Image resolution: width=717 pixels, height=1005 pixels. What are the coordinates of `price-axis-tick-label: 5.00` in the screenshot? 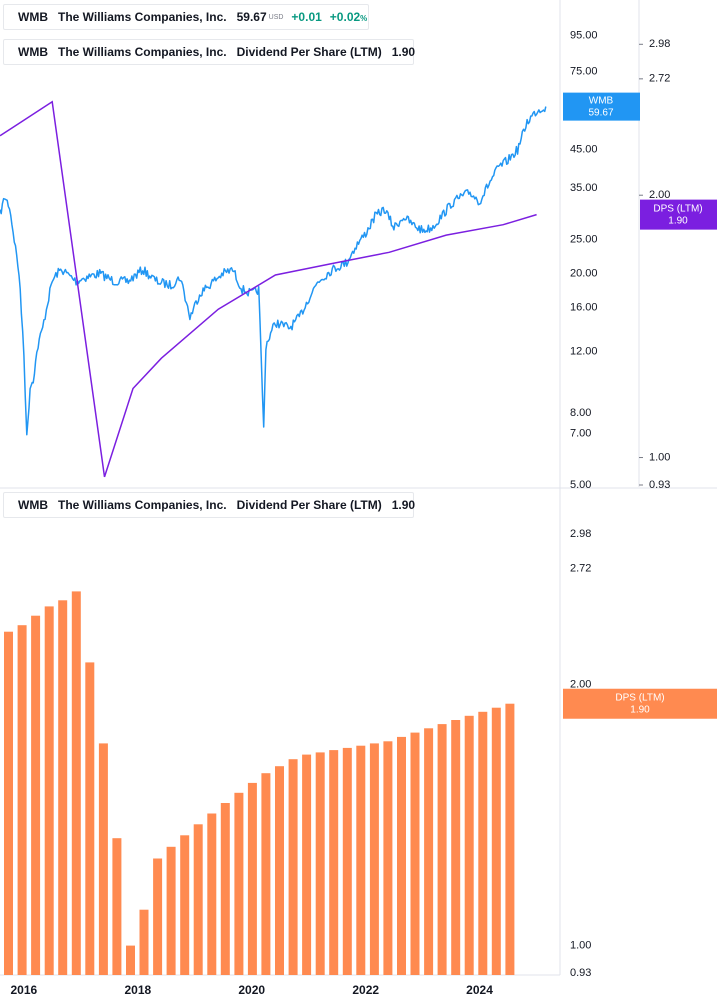 It's located at (580, 485).